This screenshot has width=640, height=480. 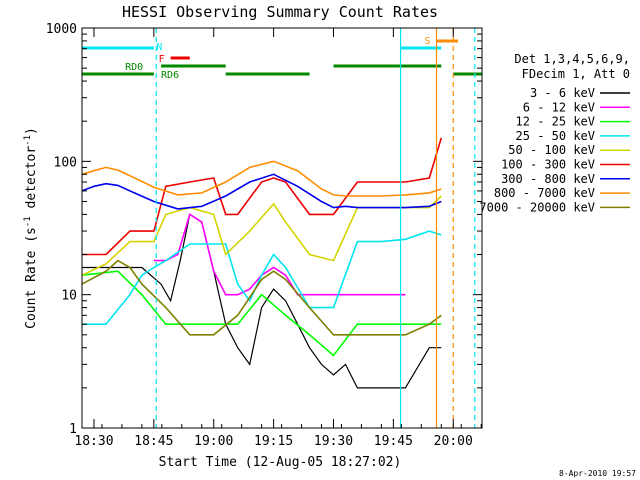 What do you see at coordinates (69, 296) in the screenshot?
I see `y-tick-label: 10` at bounding box center [69, 296].